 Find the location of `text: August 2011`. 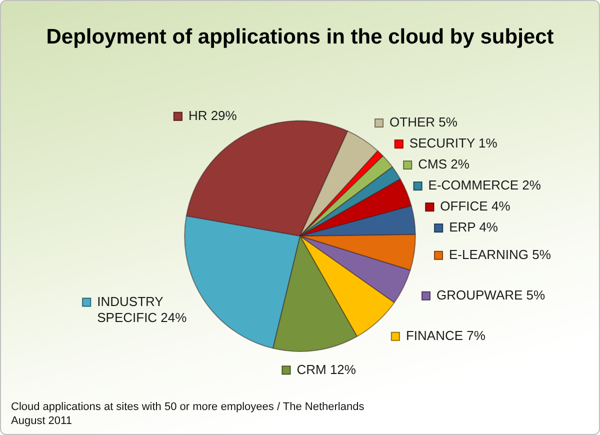

text: August 2011 is located at coordinates (42, 421).